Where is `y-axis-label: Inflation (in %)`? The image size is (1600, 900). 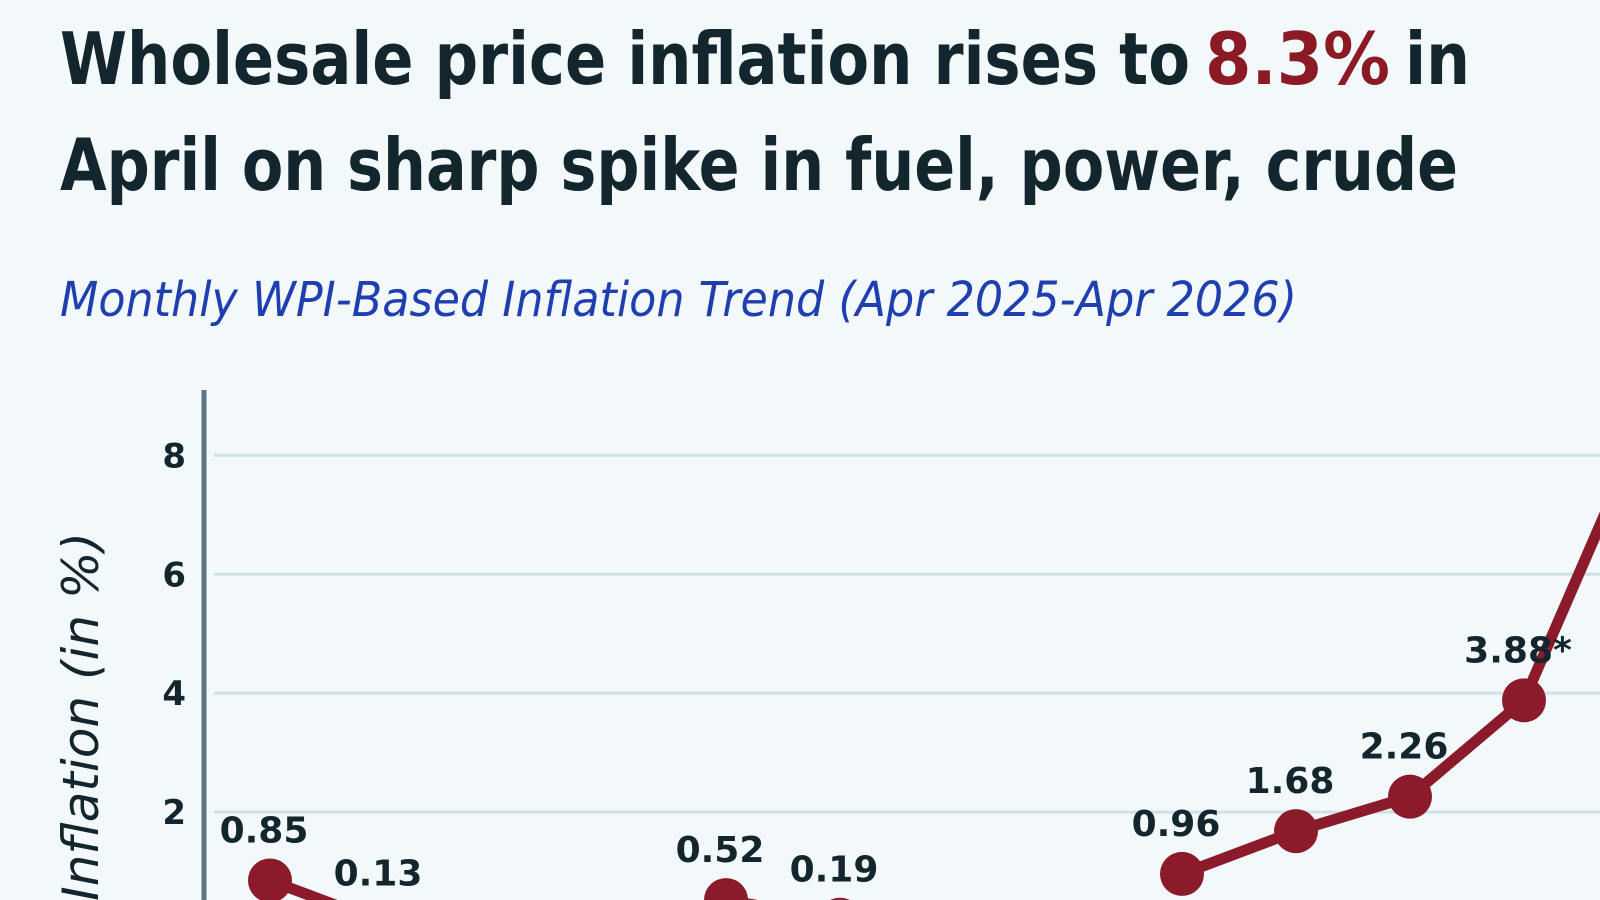 y-axis-label: Inflation (in %) is located at coordinates (81, 716).